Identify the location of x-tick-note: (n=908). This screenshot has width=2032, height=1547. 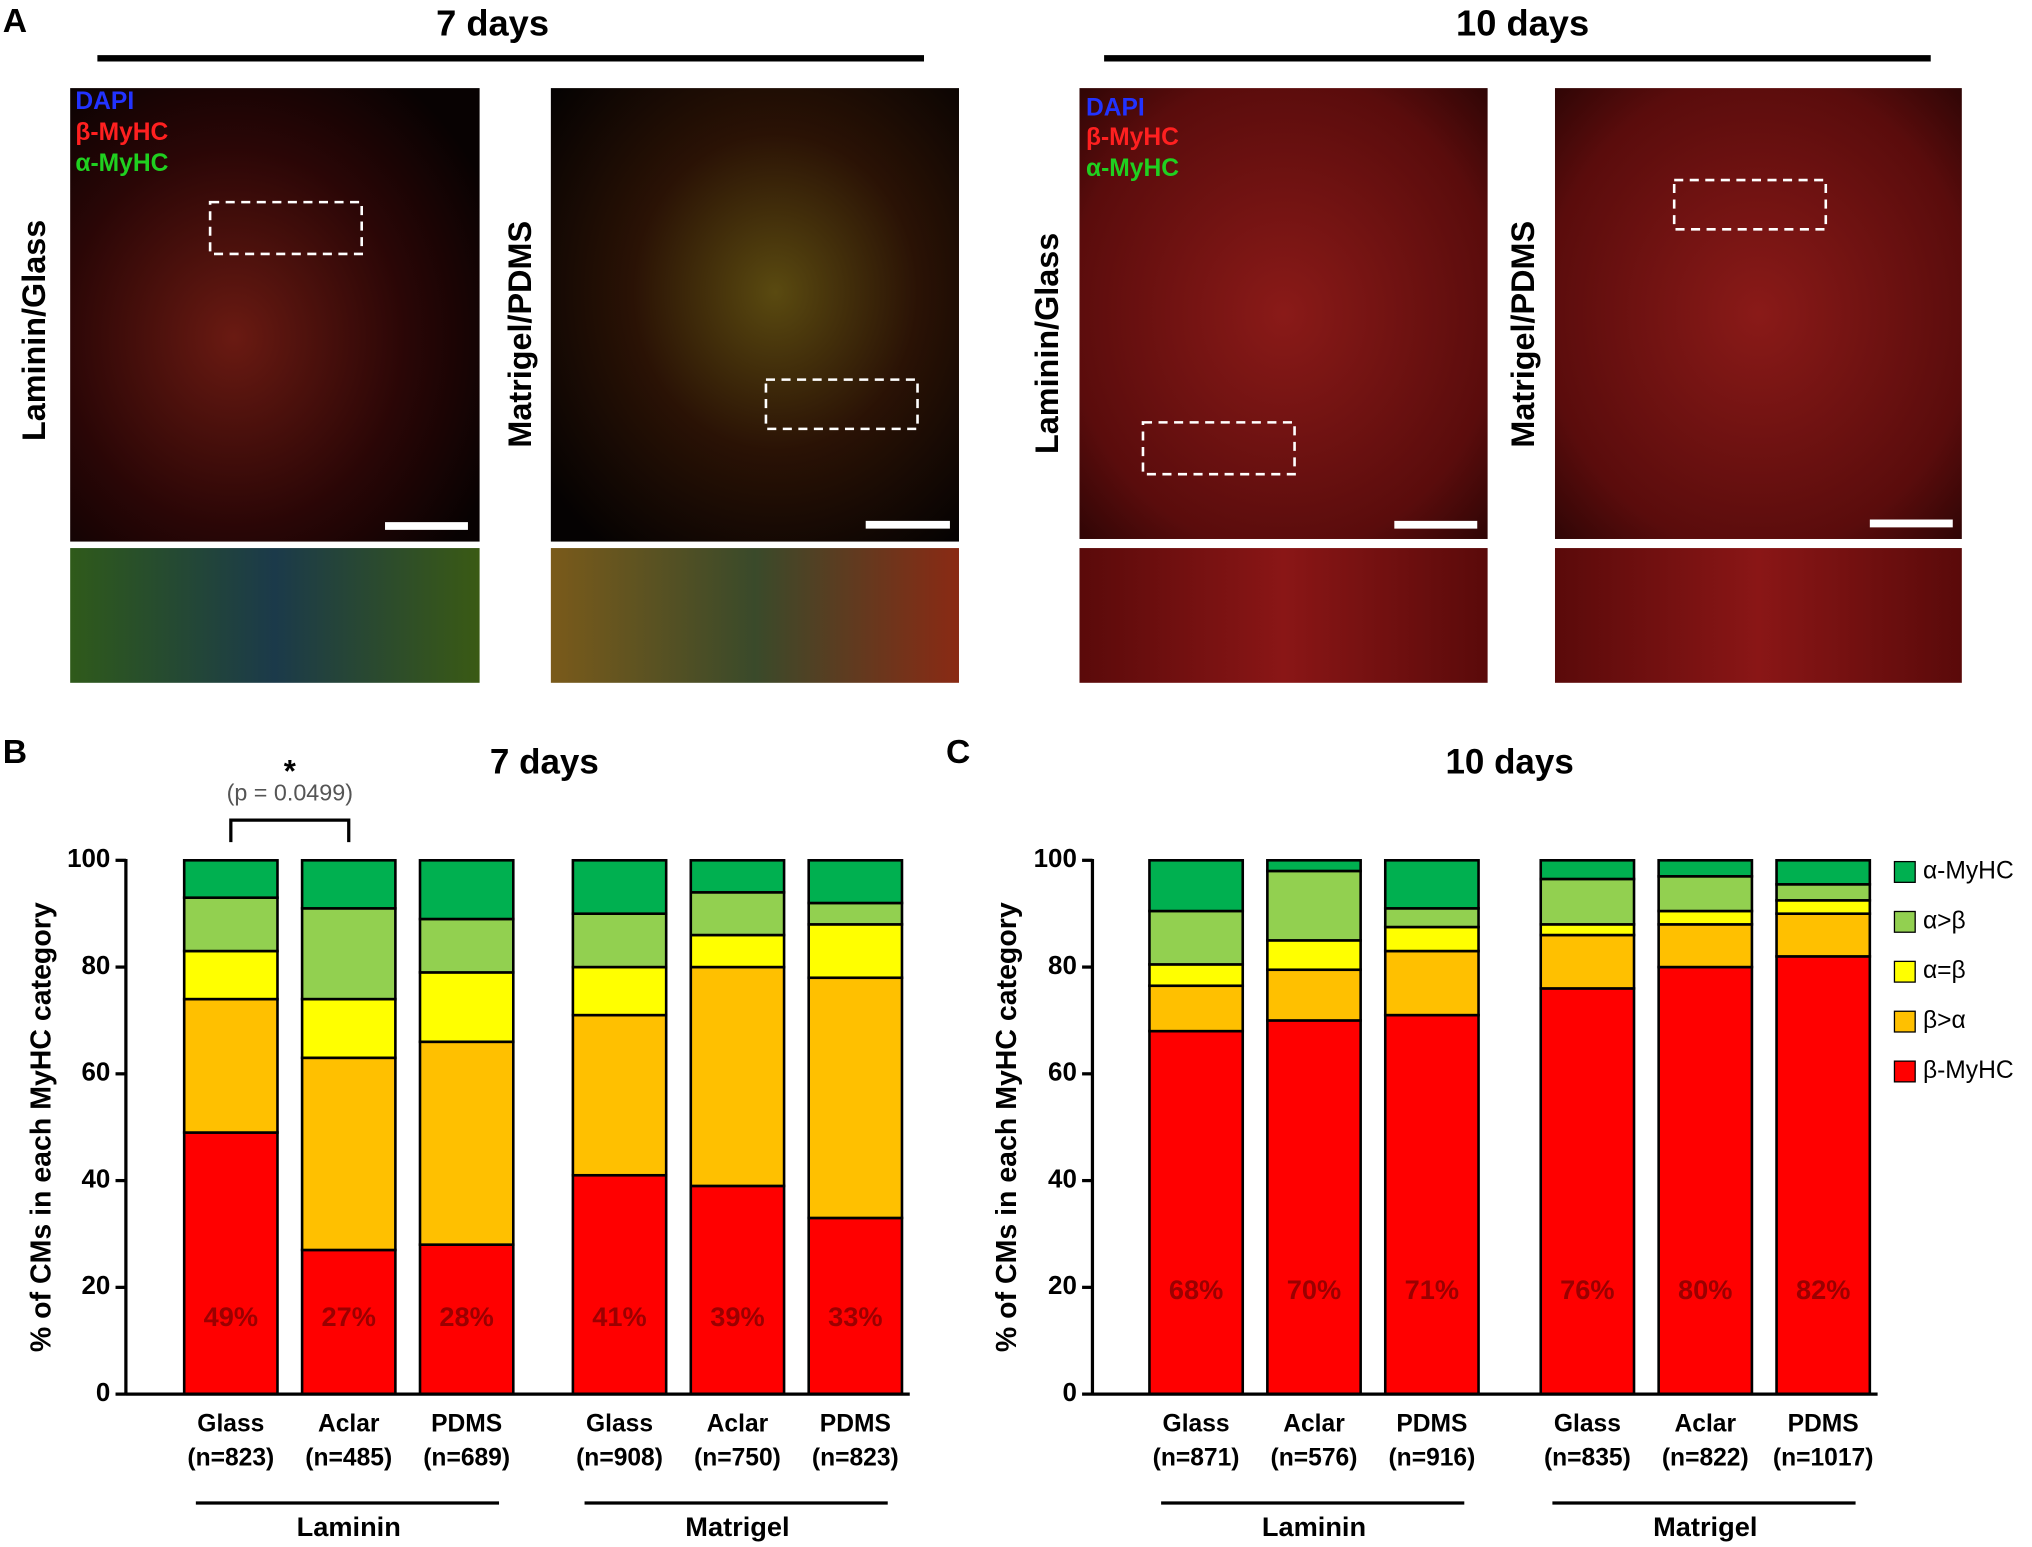
(619, 1457).